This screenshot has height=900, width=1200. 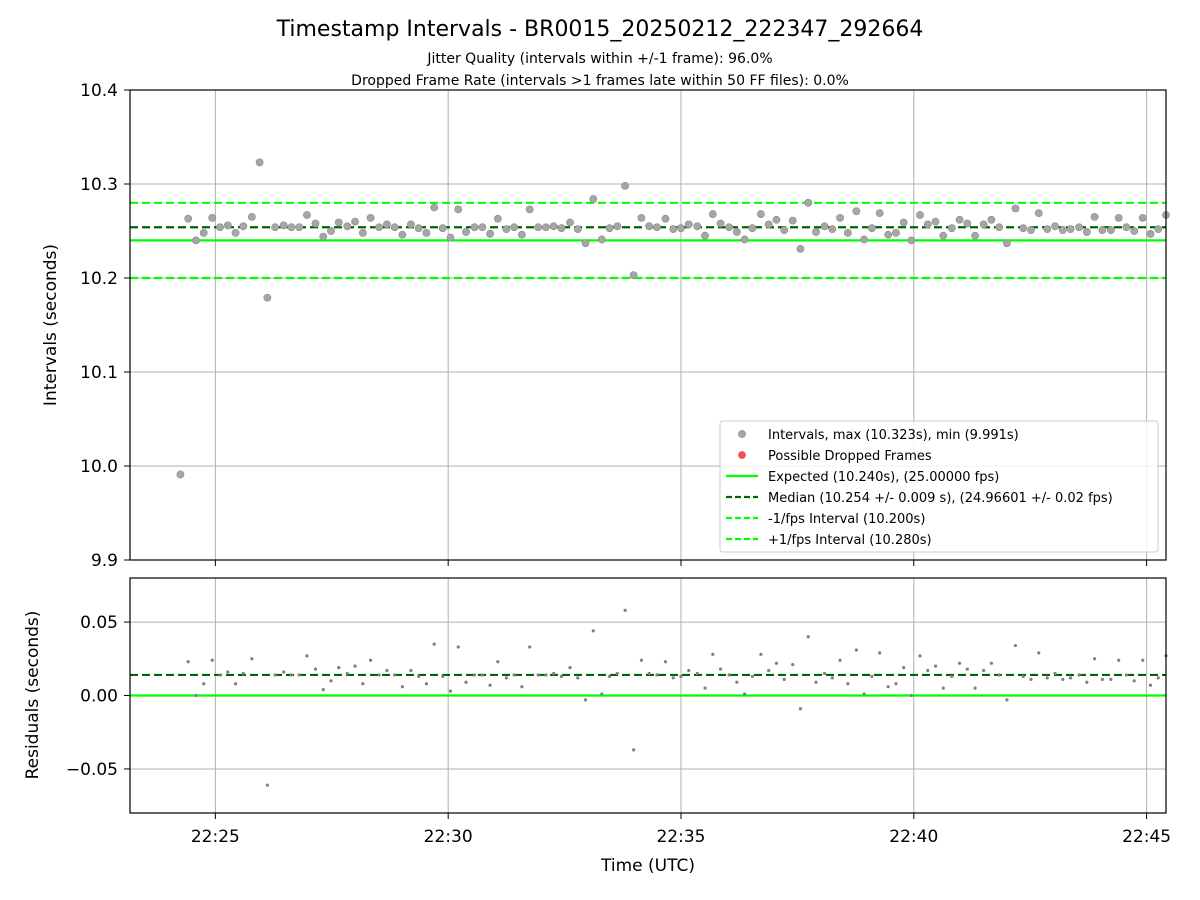 What do you see at coordinates (893, 435) in the screenshot?
I see `legend-entry-label: Intervals, max (10.323s), min (9.991s)` at bounding box center [893, 435].